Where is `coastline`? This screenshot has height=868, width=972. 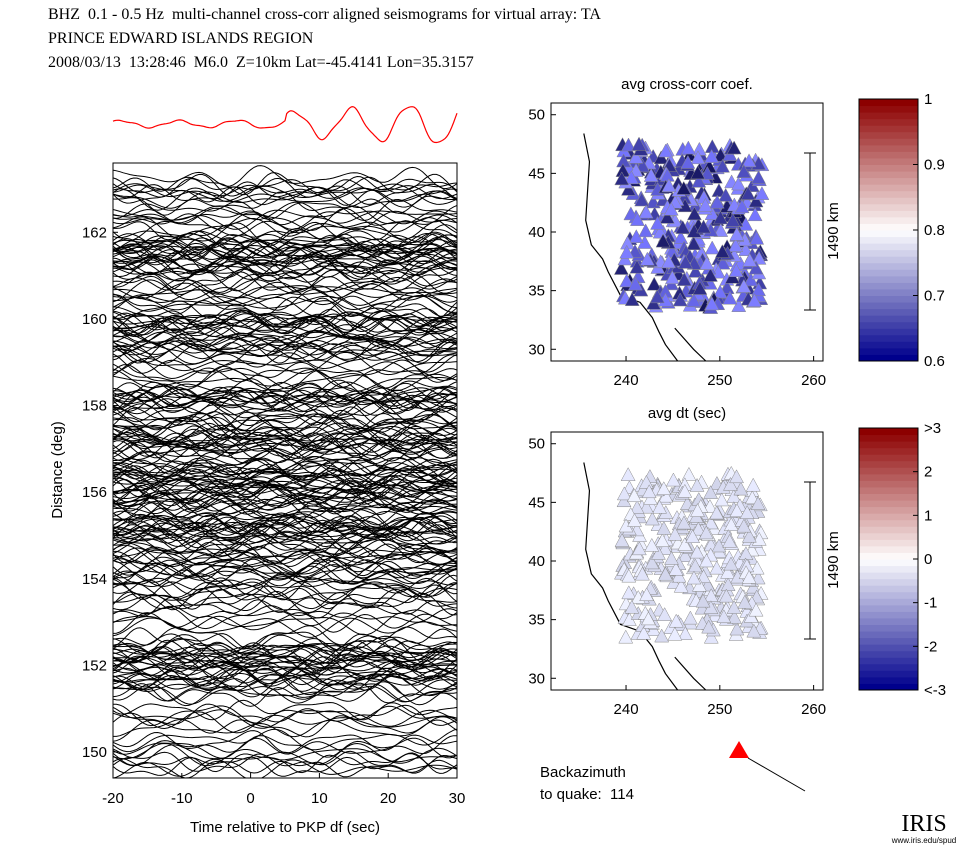 coastline is located at coordinates (631, 576).